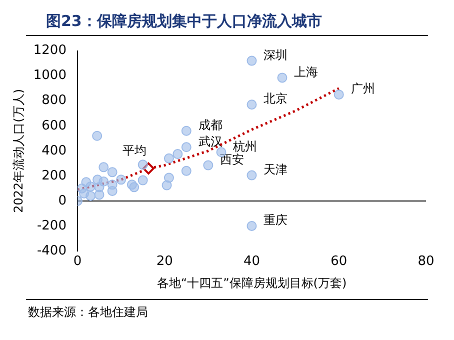  I want to click on x-tick-label: 40, so click(251, 262).